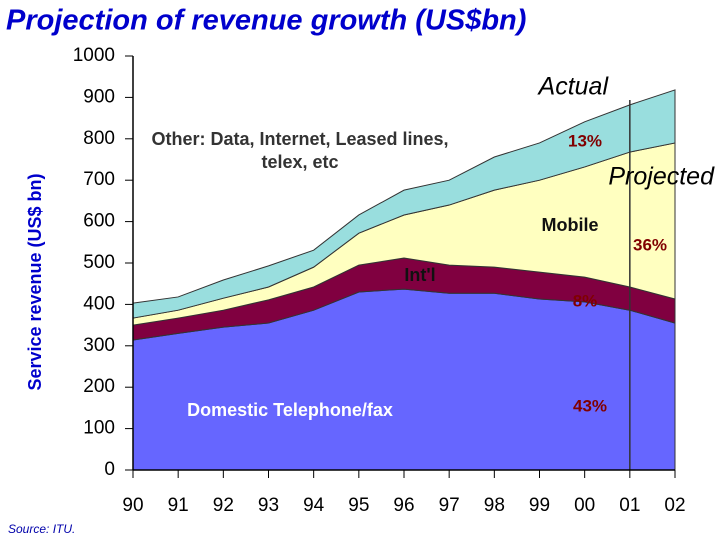 Image resolution: width=720 pixels, height=540 pixels. Describe the element at coordinates (99, 179) in the screenshot. I see `y-tick-label: 700` at that location.